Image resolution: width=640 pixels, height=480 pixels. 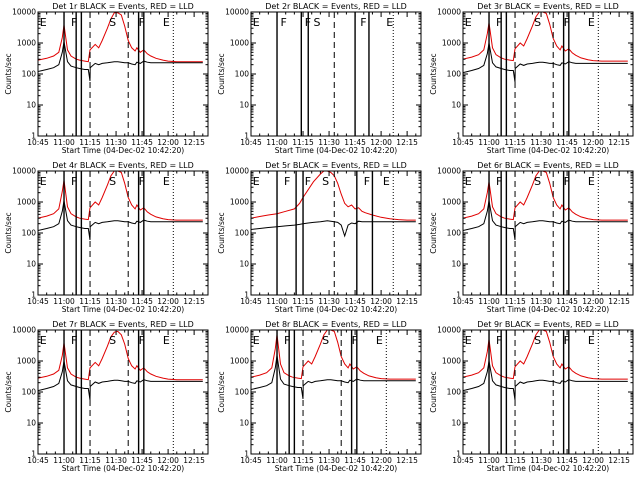 What do you see at coordinates (123, 6) in the screenshot?
I see `panel-title: Det 1r BLACK = Events, RED = LLD` at bounding box center [123, 6].